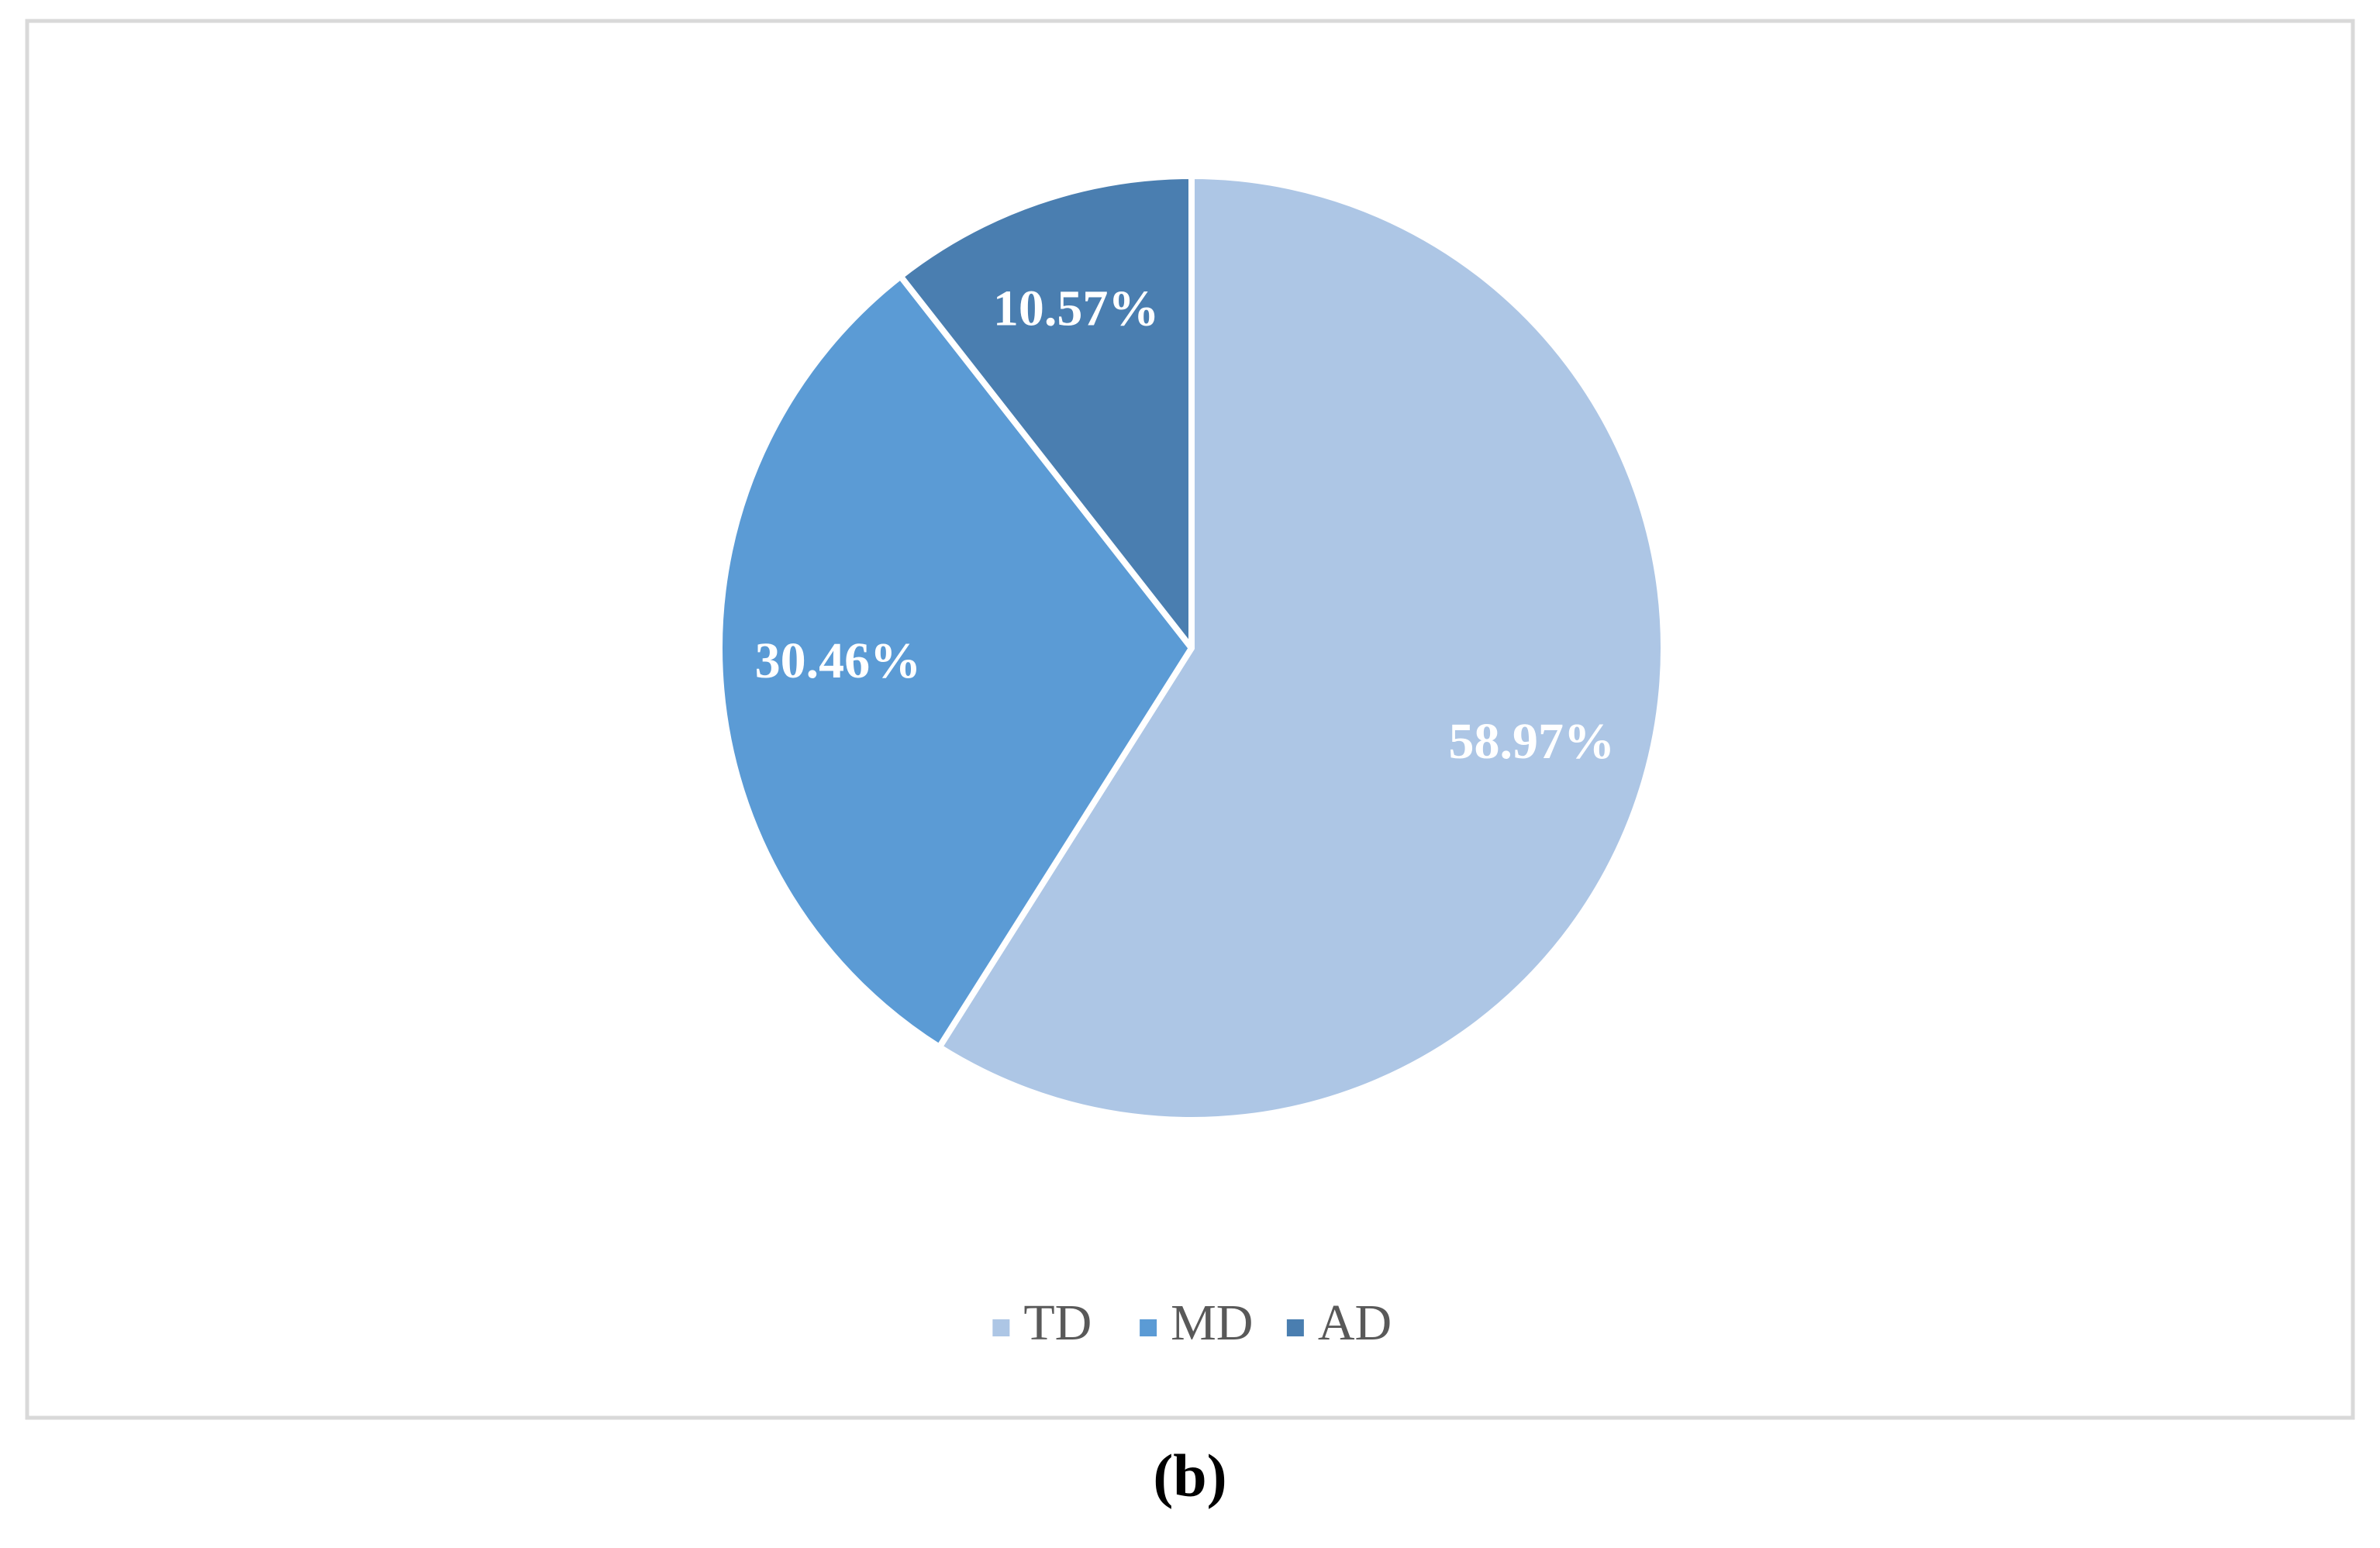 The height and width of the screenshot is (1548, 2380). Describe the element at coordinates (1532, 741) in the screenshot. I see `data-label: 58.97%` at that location.